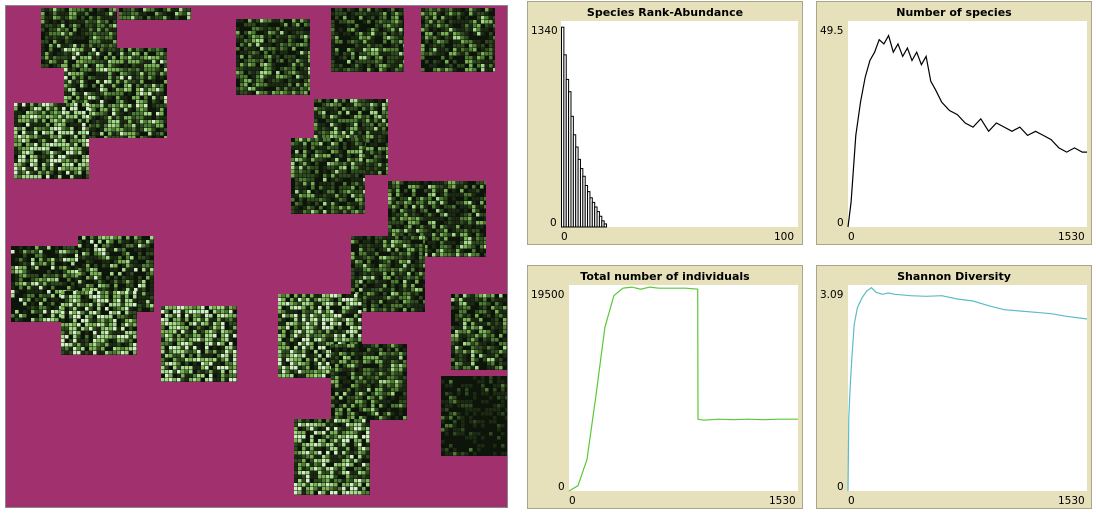  I want to click on plot-title: Number of species, so click(954, 12).